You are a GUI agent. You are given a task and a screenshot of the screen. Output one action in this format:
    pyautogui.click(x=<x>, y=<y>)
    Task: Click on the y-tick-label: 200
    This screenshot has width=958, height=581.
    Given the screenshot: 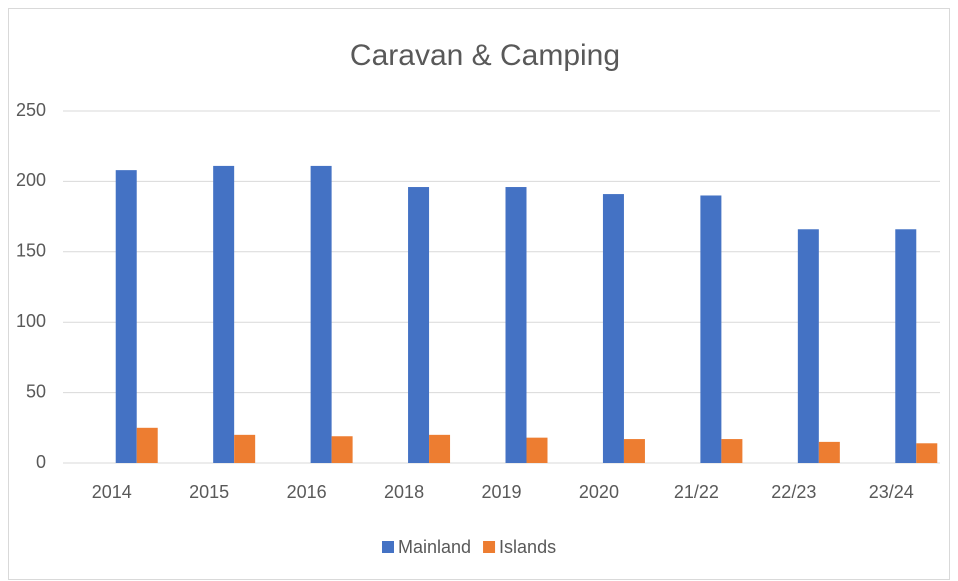 What is the action you would take?
    pyautogui.click(x=31, y=180)
    